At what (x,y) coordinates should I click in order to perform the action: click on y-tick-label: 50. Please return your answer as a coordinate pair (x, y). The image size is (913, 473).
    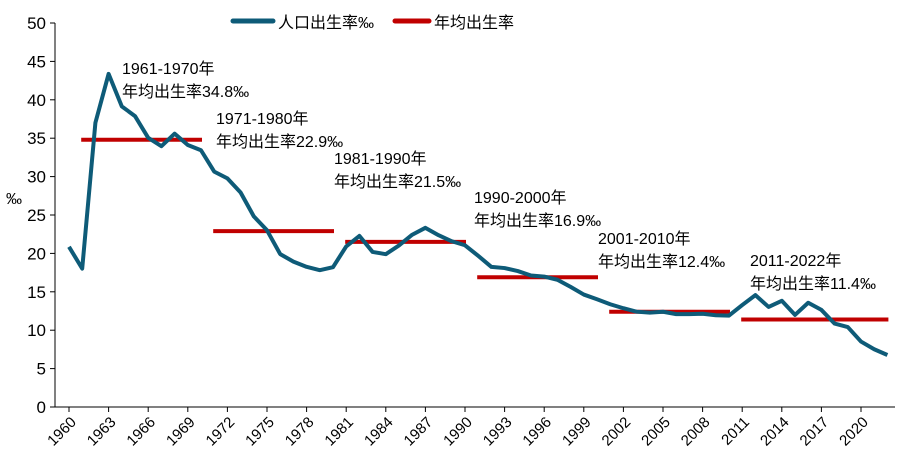
    Looking at the image, I should click on (36, 23).